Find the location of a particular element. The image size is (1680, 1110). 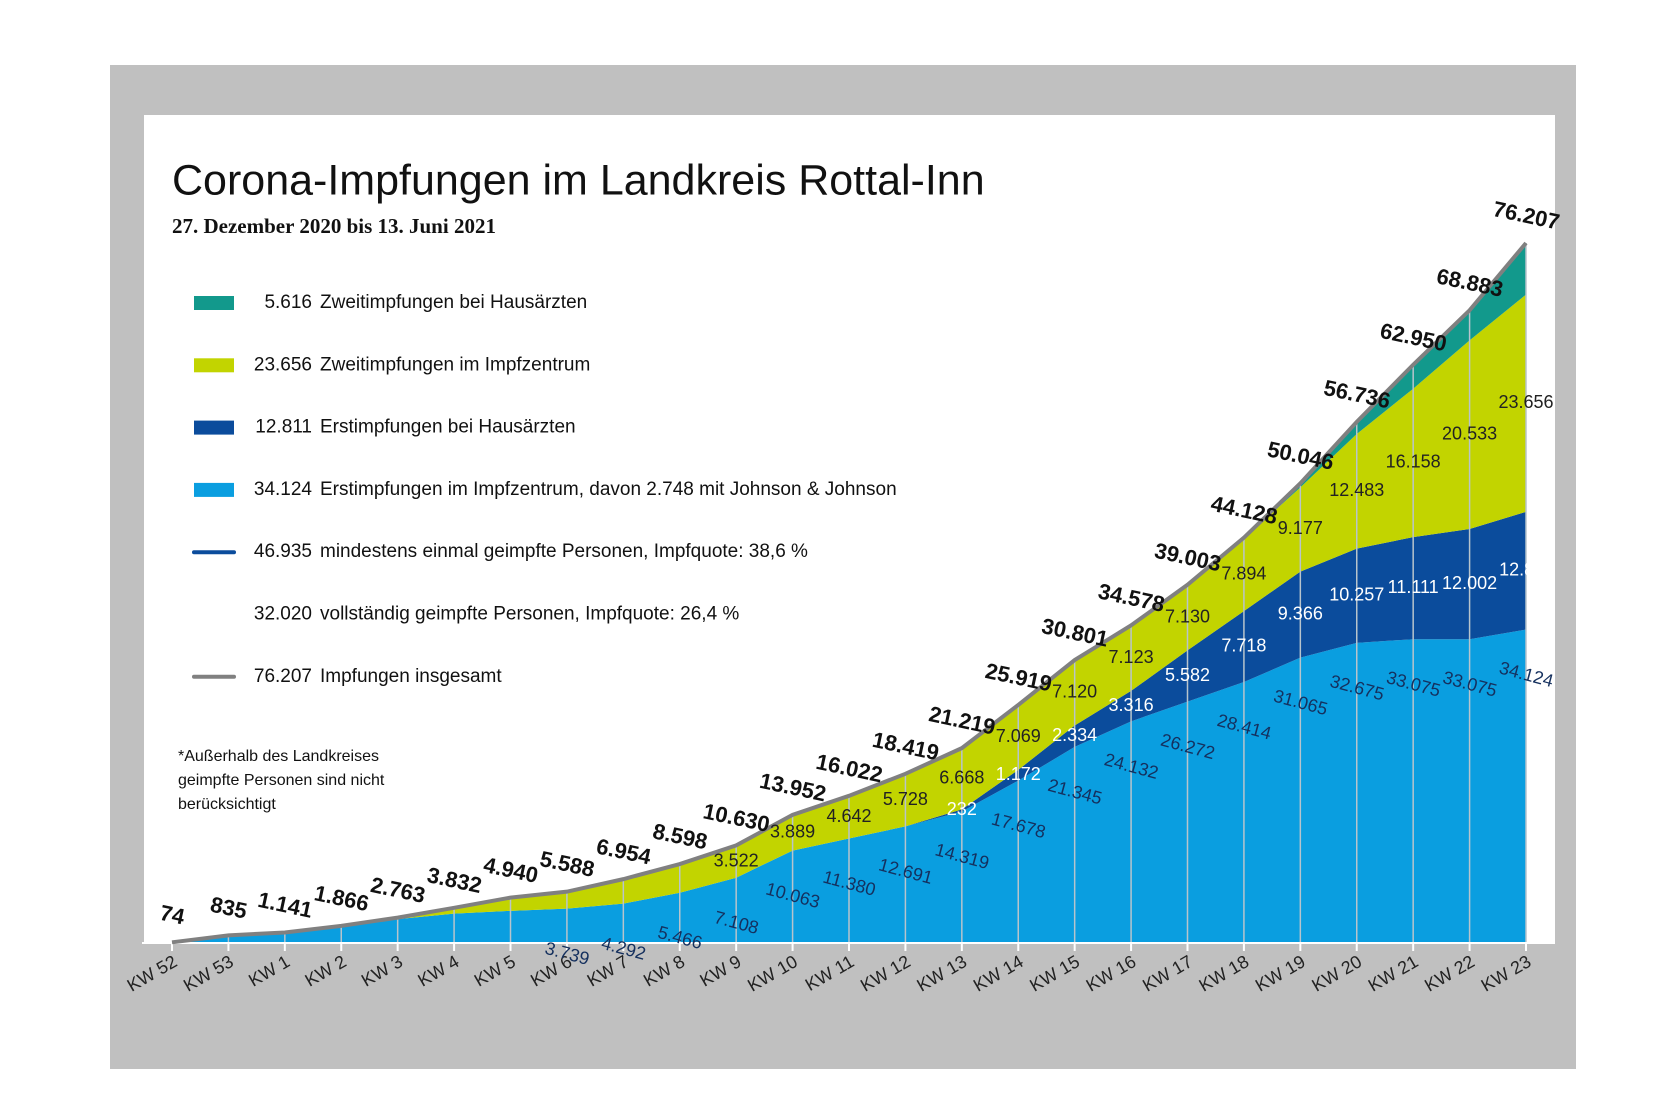

legend-number: 34.124 is located at coordinates (283, 489).